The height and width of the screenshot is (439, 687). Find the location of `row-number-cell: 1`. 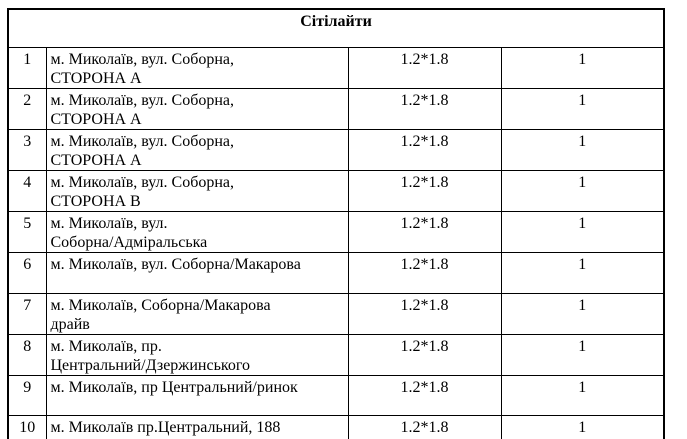

row-number-cell: 1 is located at coordinates (27, 67).